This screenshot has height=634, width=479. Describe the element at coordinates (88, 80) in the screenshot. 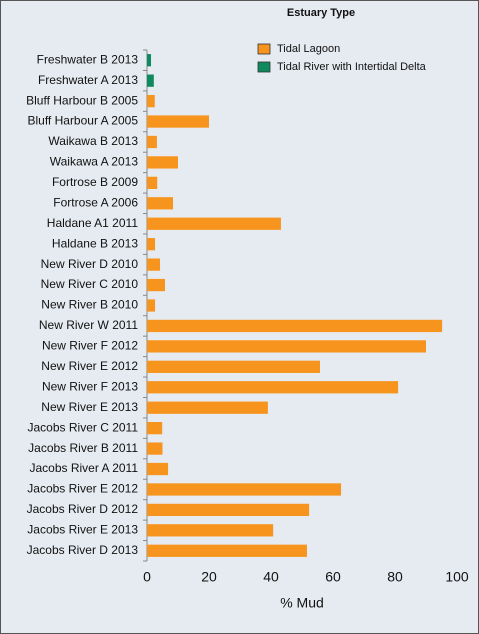

I see `y-tick-label: Freshwater A 2013` at that location.